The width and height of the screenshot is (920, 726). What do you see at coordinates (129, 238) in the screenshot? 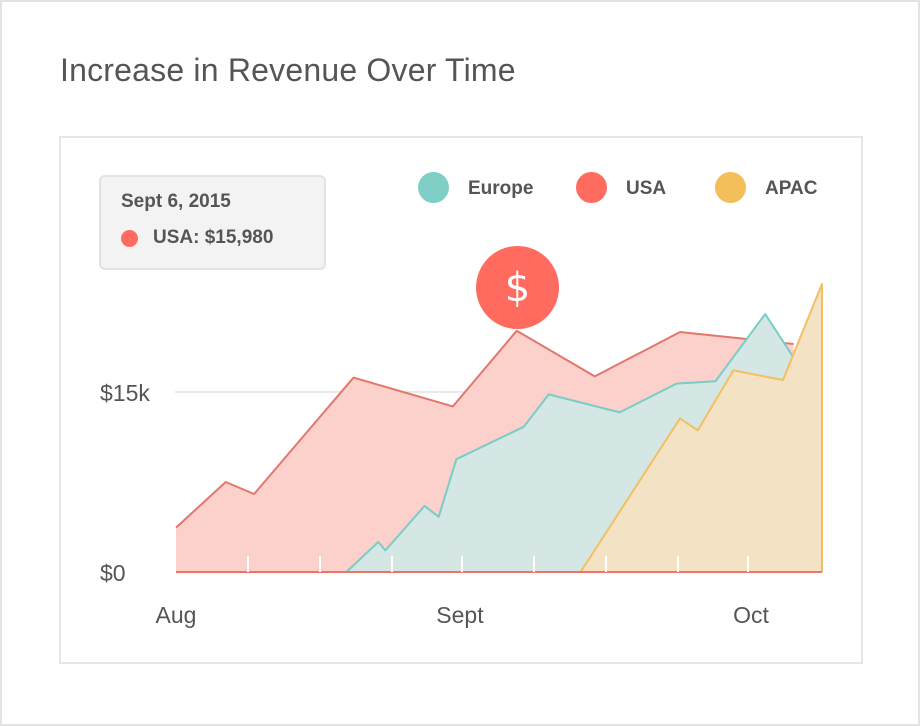
I see `tooltip-series-dot` at bounding box center [129, 238].